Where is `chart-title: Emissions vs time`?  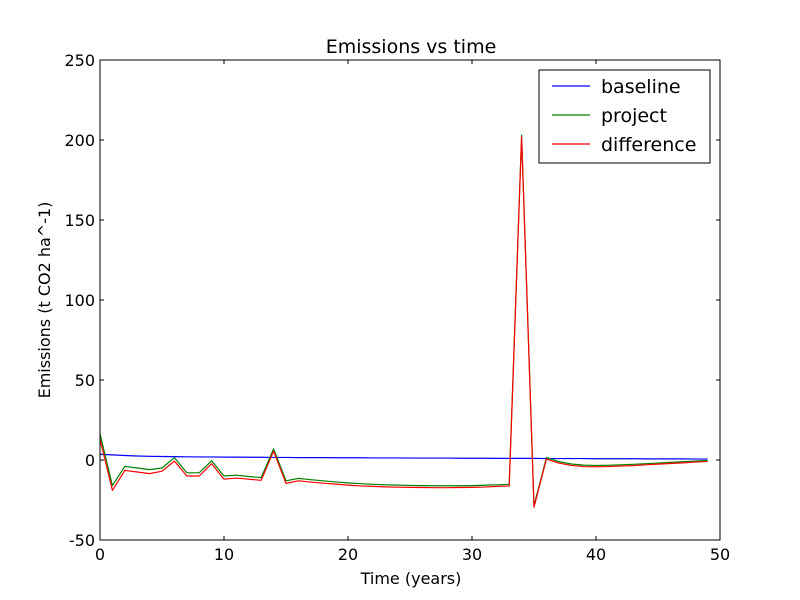 chart-title: Emissions vs time is located at coordinates (411, 47).